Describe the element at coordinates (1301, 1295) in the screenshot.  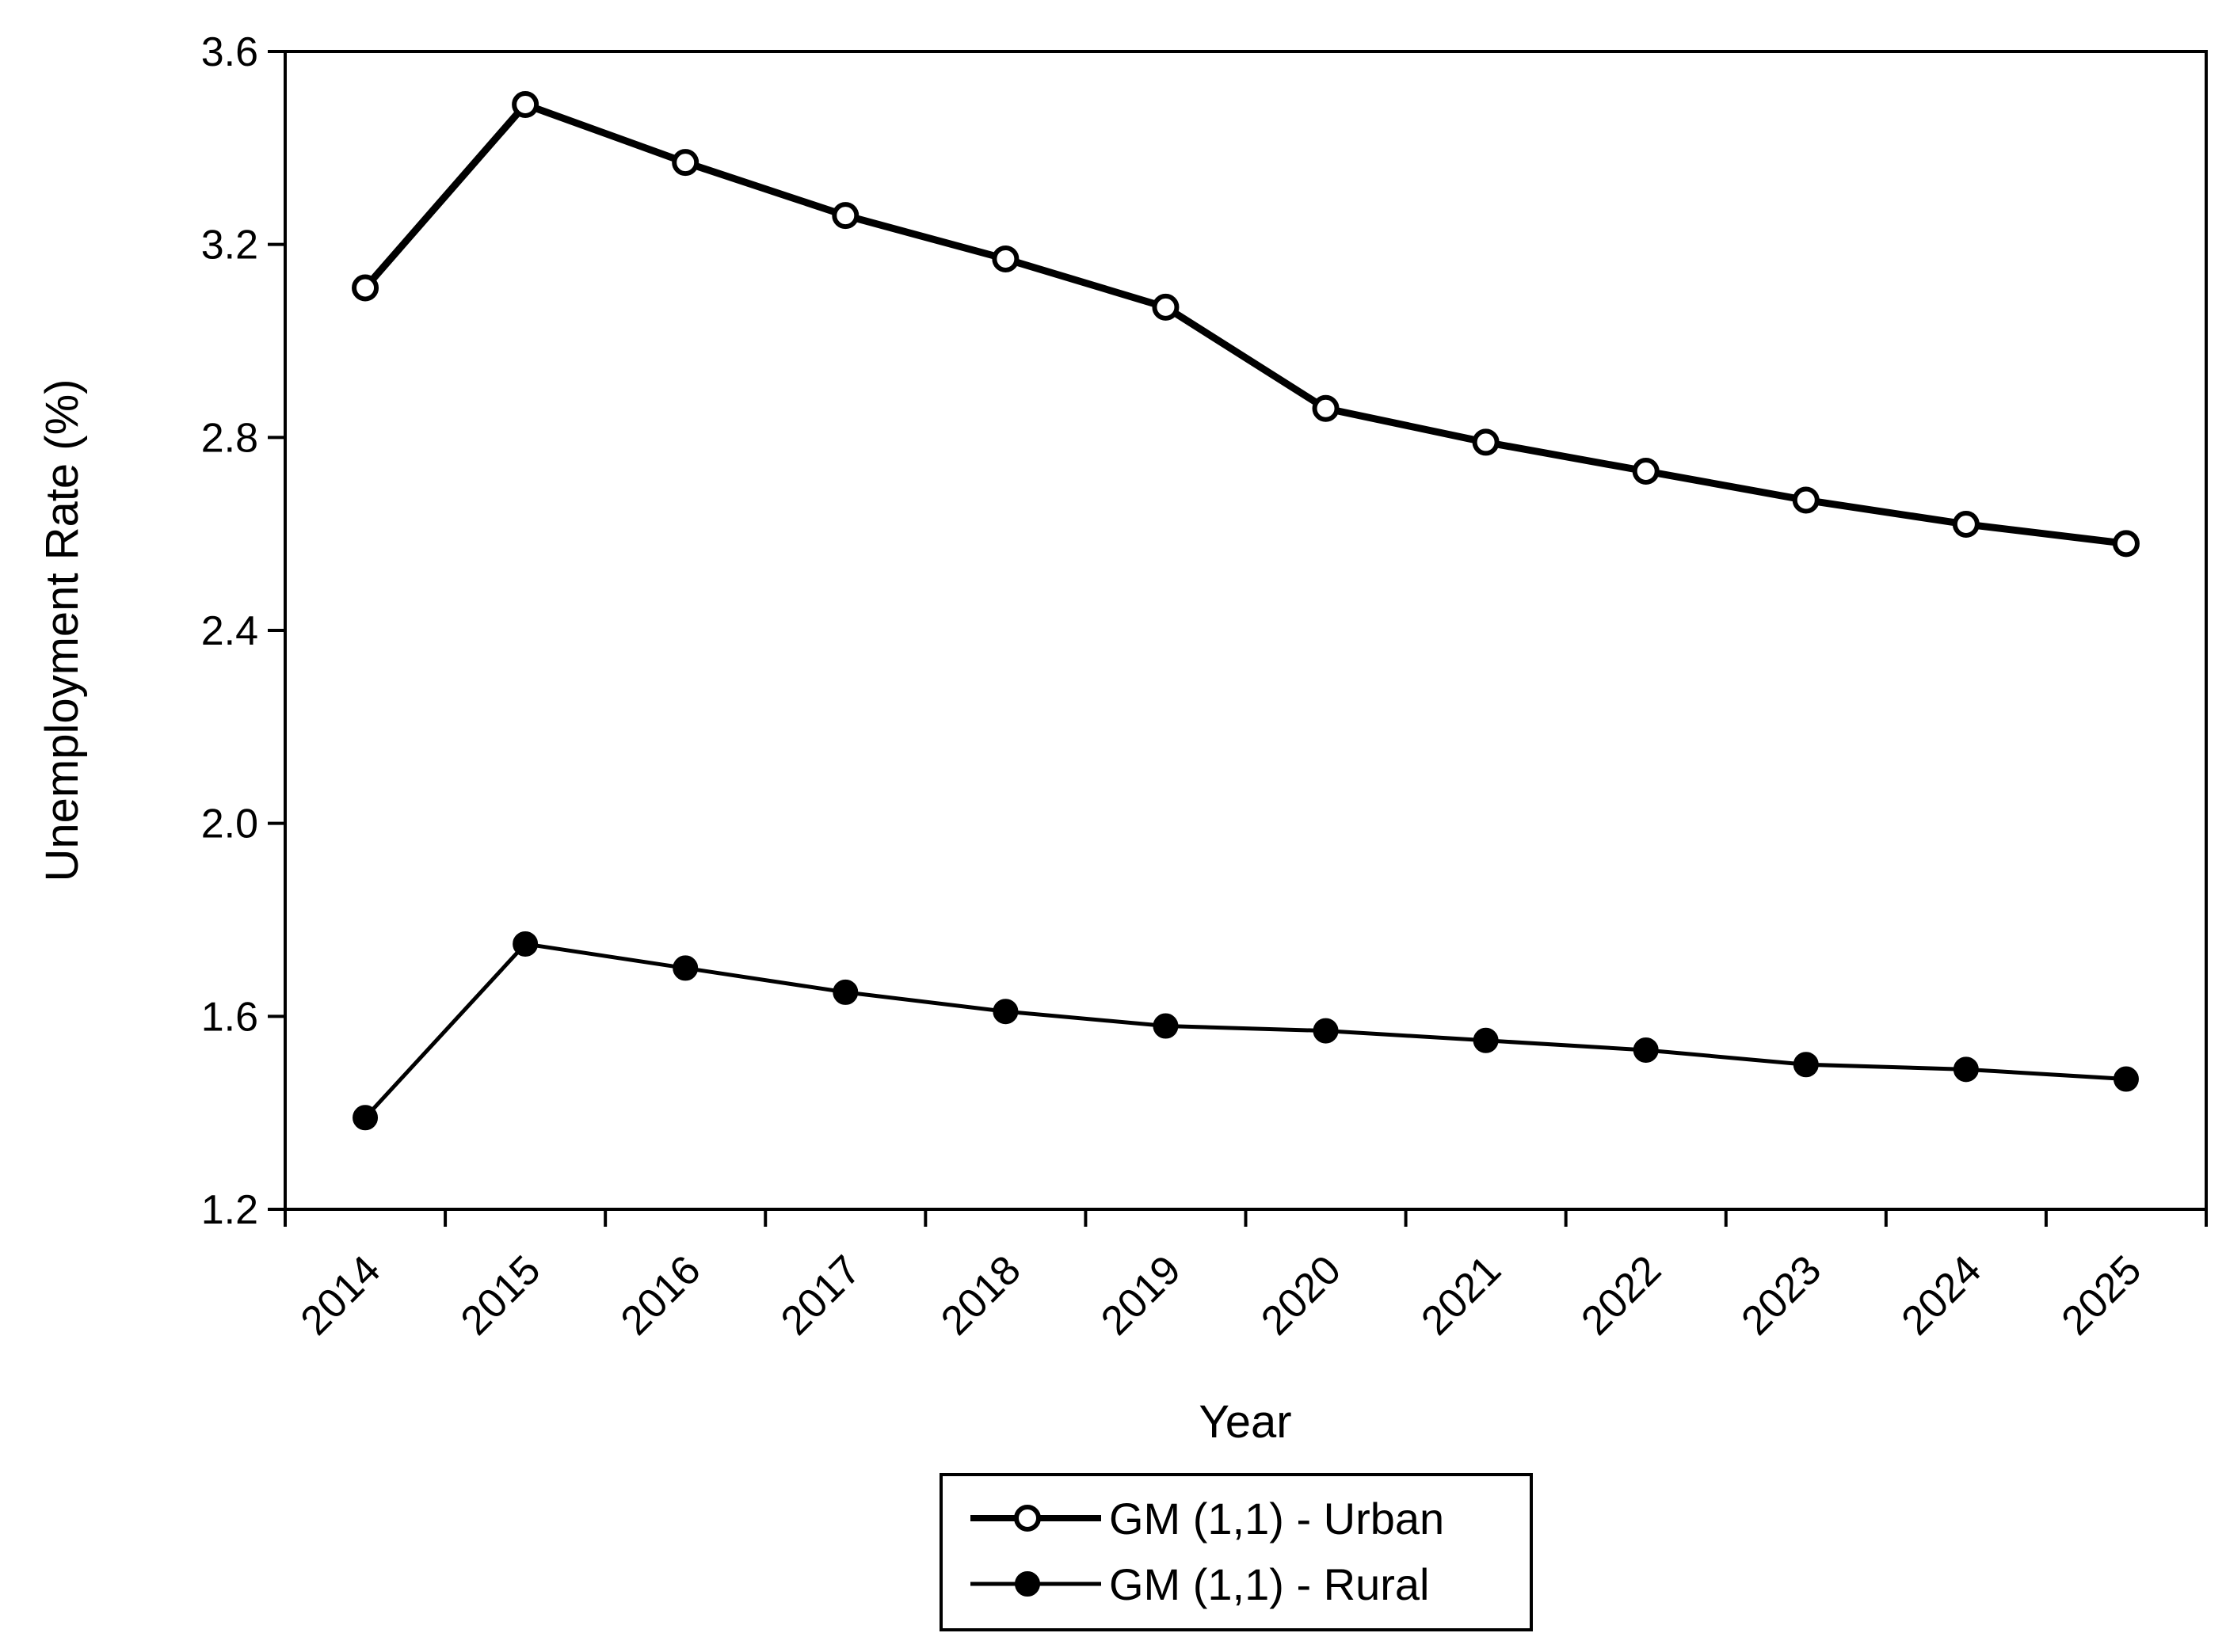
I see `x-tick-label: 2020` at that location.